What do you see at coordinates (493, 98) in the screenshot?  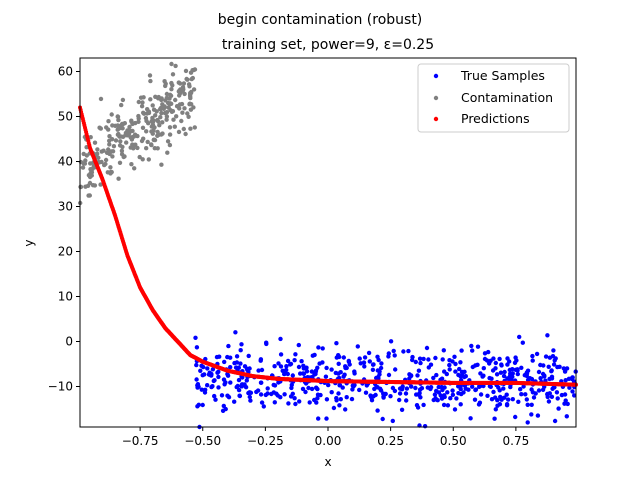 I see `legend: True Samples Contamination Predictions` at bounding box center [493, 98].